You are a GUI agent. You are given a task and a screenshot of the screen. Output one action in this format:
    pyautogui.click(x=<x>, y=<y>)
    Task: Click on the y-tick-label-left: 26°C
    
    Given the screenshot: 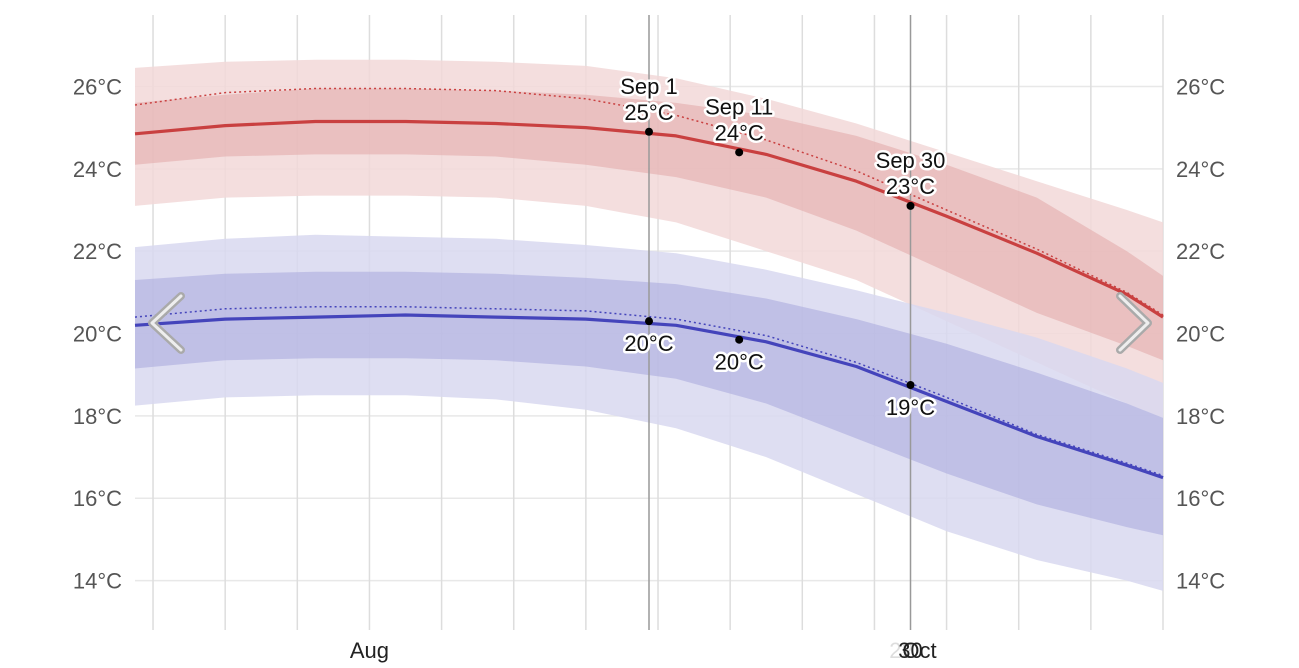 What is the action you would take?
    pyautogui.click(x=97, y=86)
    